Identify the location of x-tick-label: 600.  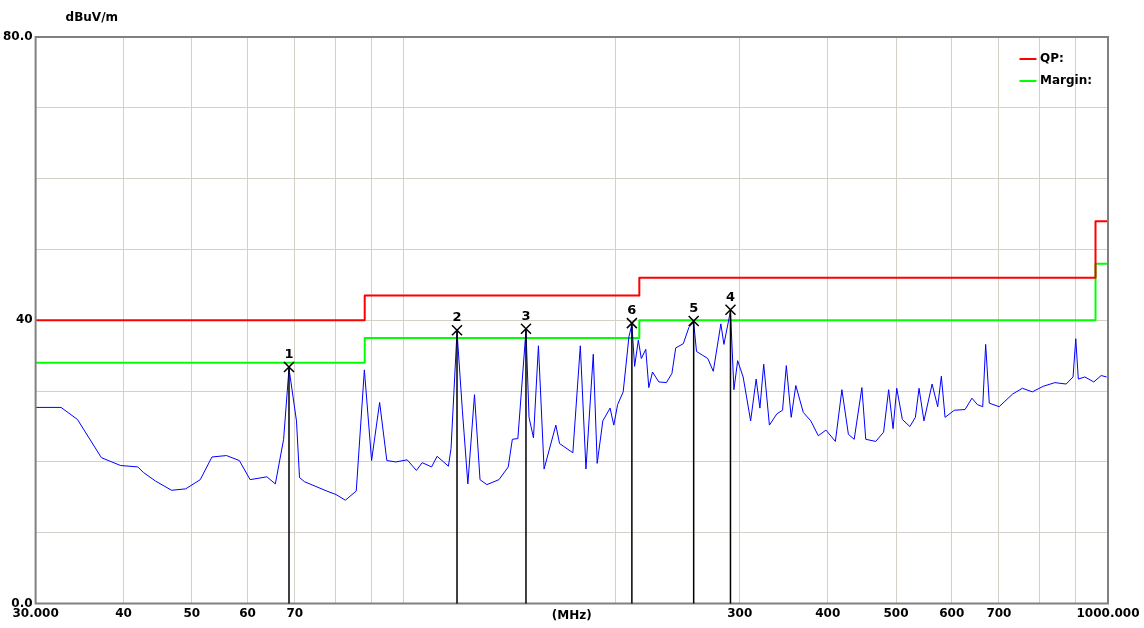
(952, 612).